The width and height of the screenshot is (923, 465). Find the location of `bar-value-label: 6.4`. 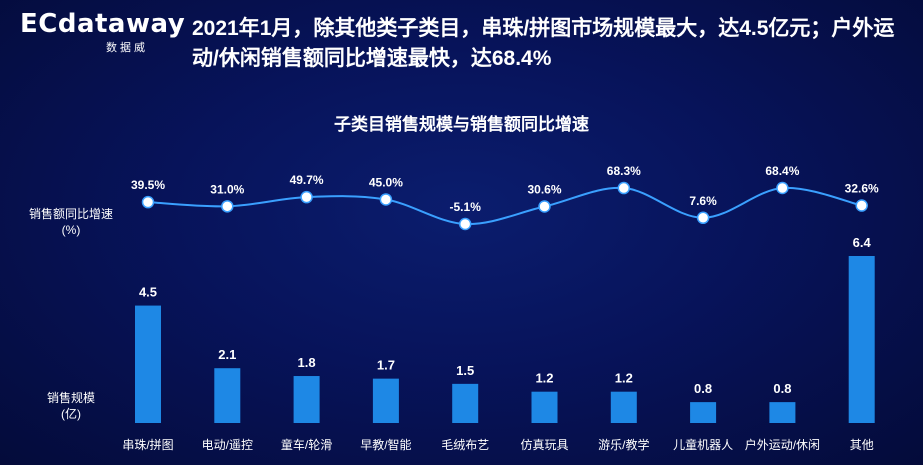

bar-value-label: 6.4 is located at coordinates (862, 242).